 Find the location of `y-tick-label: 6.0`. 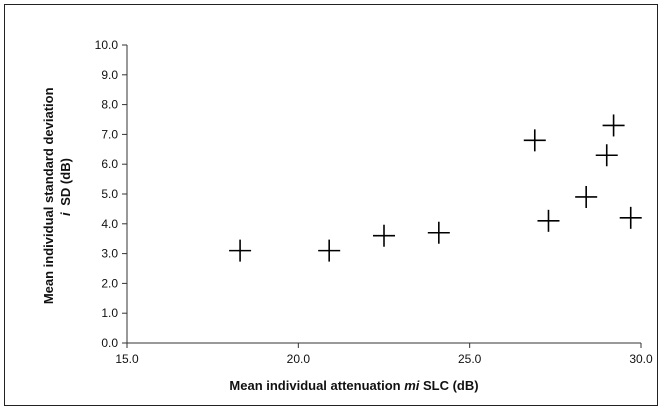

y-tick-label: 6.0 is located at coordinates (109, 164).